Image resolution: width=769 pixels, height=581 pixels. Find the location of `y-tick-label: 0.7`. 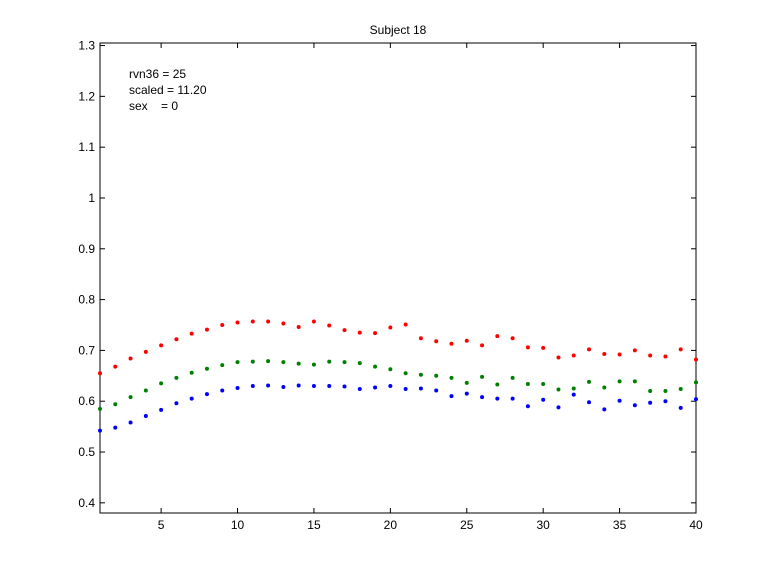

y-tick-label: 0.7 is located at coordinates (86, 350).